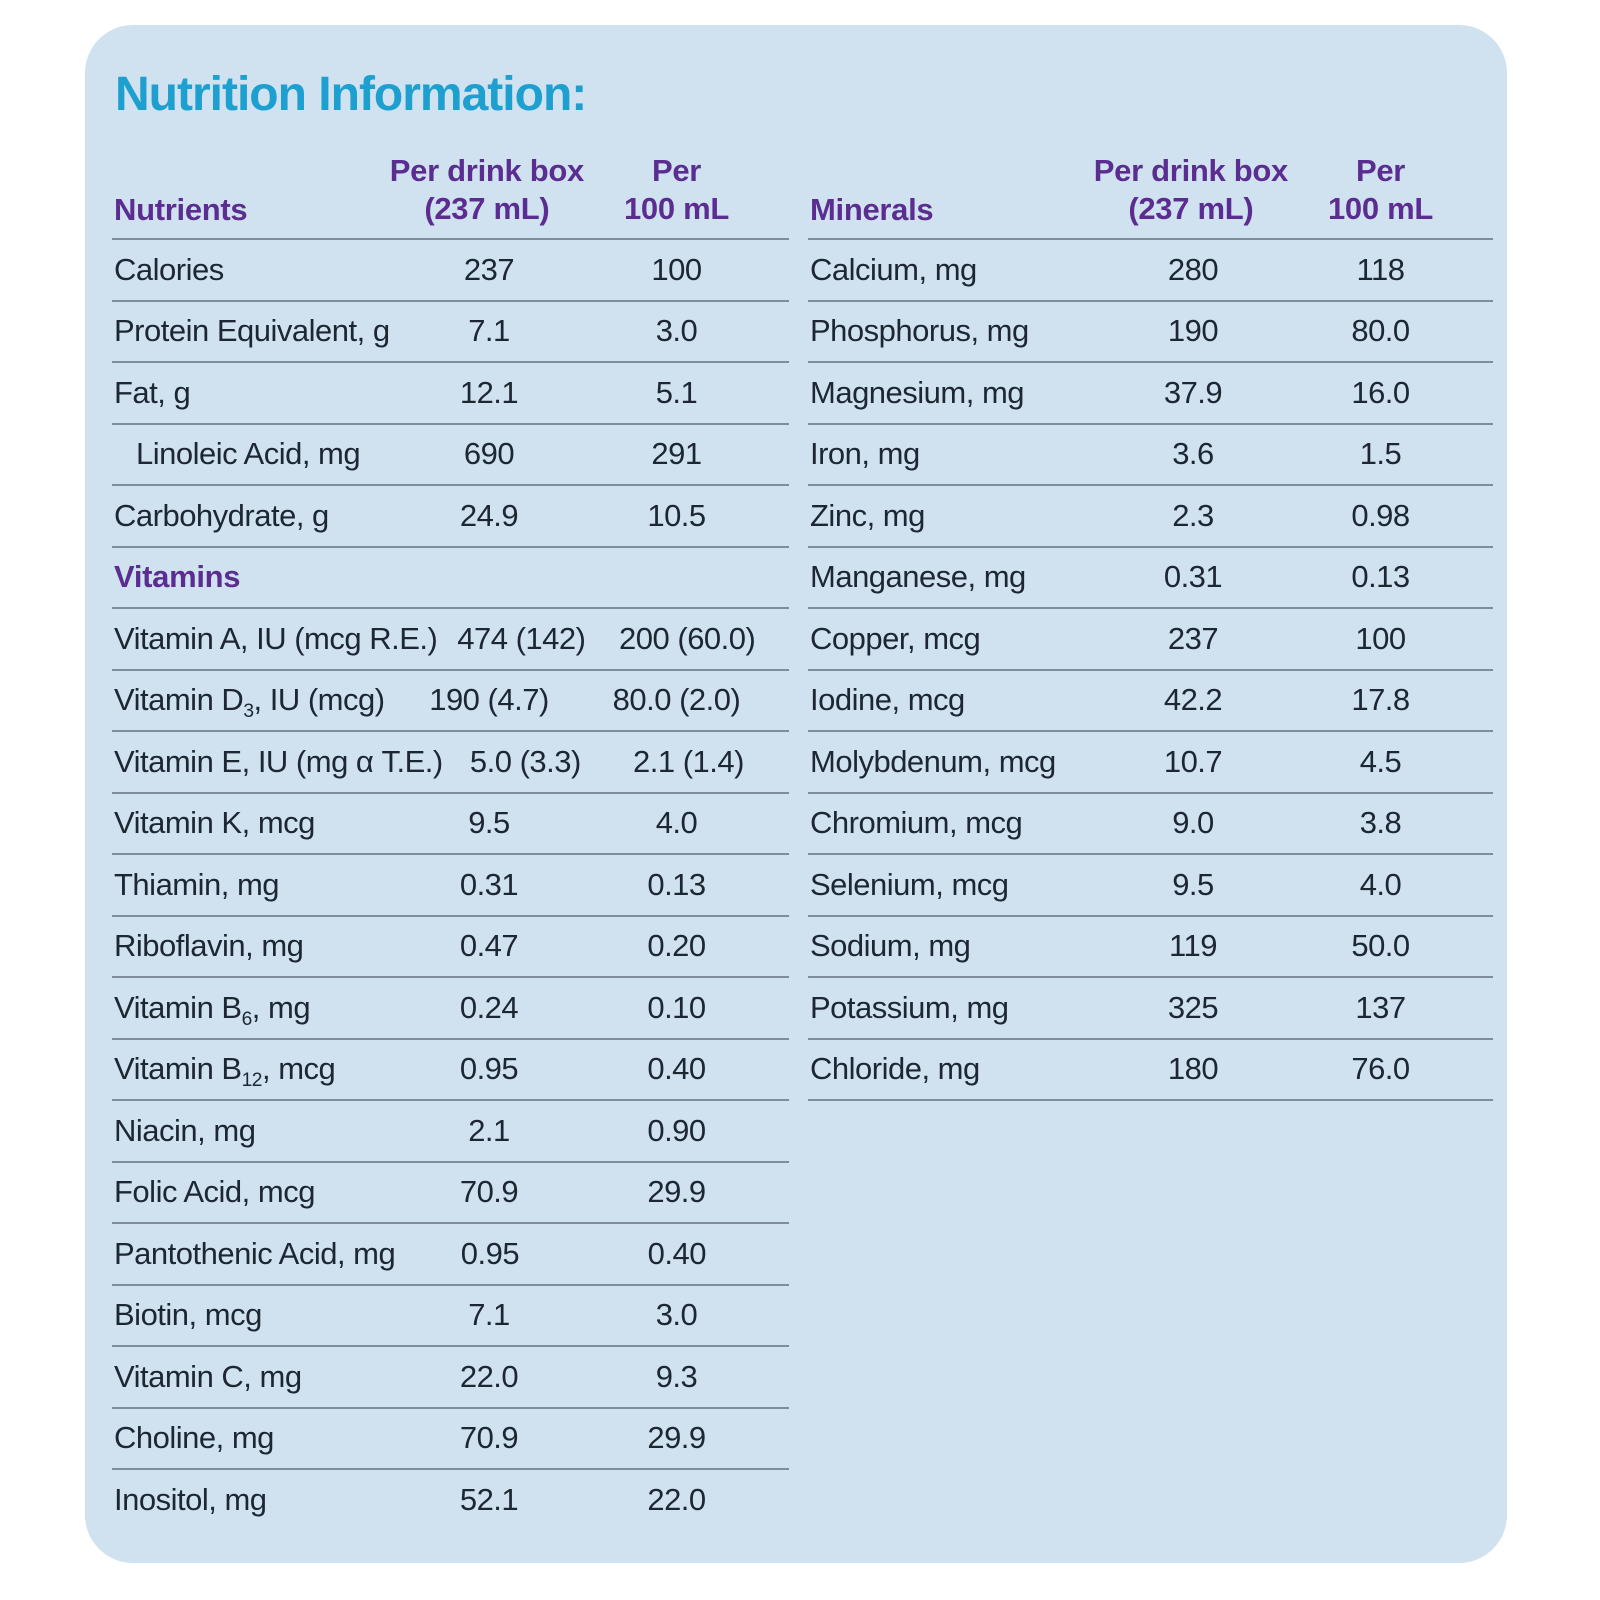 The image size is (1600, 1600). What do you see at coordinates (521, 638) in the screenshot?
I see `value-per-drink-box: 474 (142)` at bounding box center [521, 638].